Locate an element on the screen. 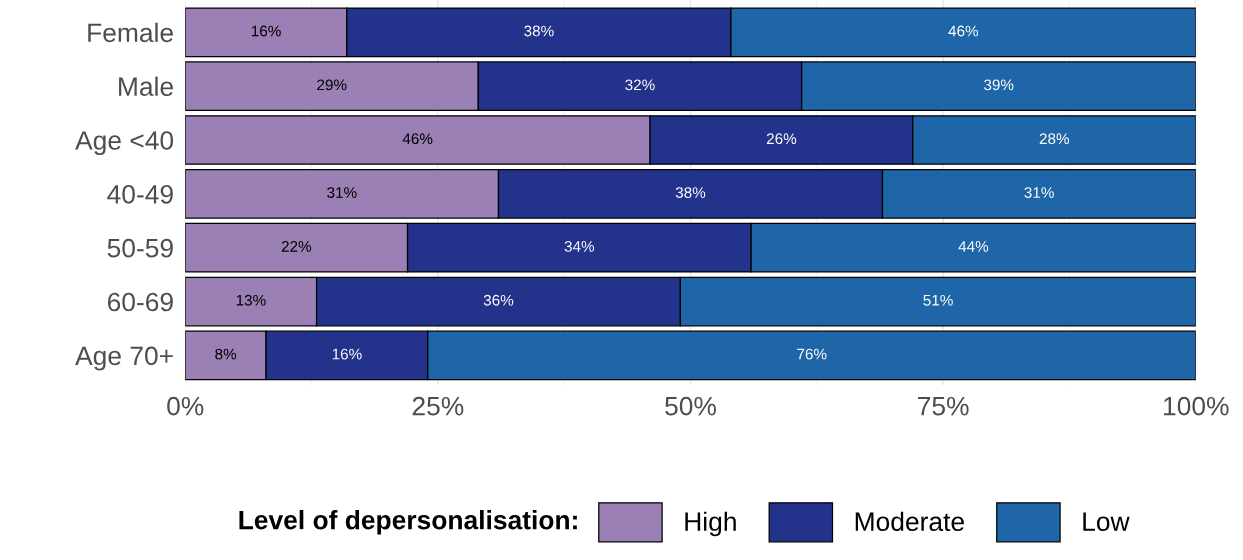 The image size is (1243, 560). x-tick-label: 100% is located at coordinates (1196, 406).